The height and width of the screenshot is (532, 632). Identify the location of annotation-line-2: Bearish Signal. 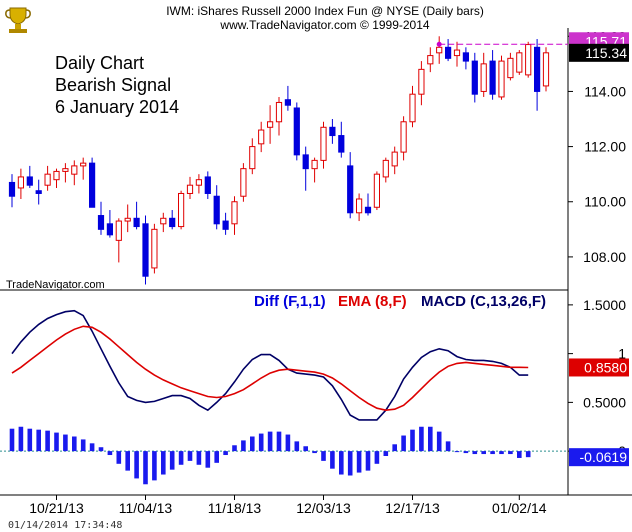
(113, 85).